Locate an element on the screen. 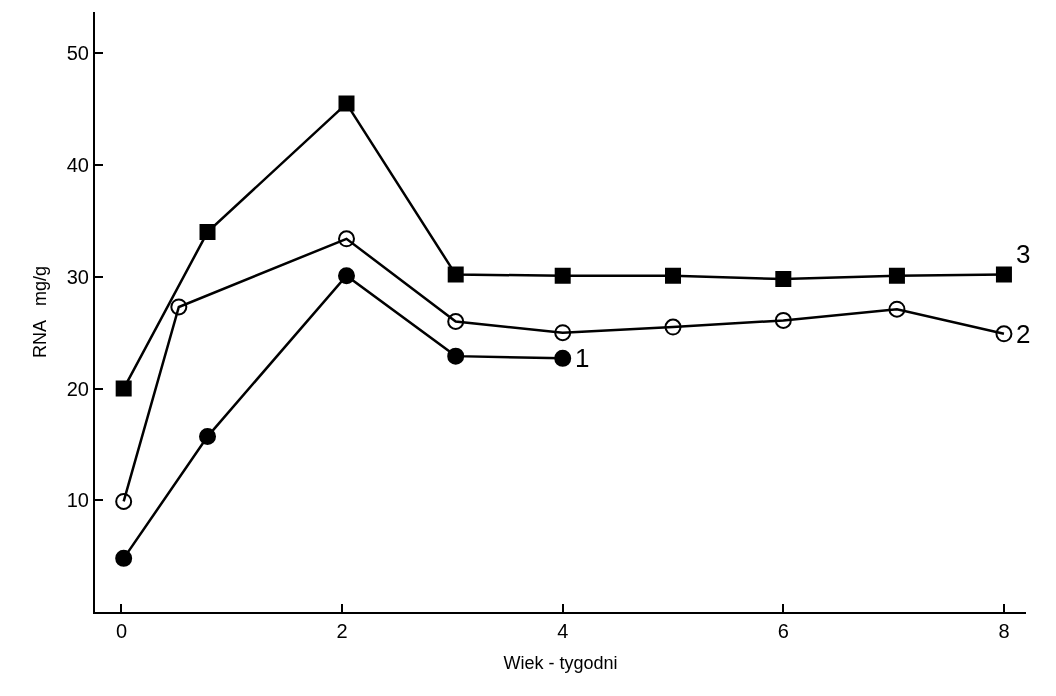  y-tick-label: 10 is located at coordinates (77, 500).